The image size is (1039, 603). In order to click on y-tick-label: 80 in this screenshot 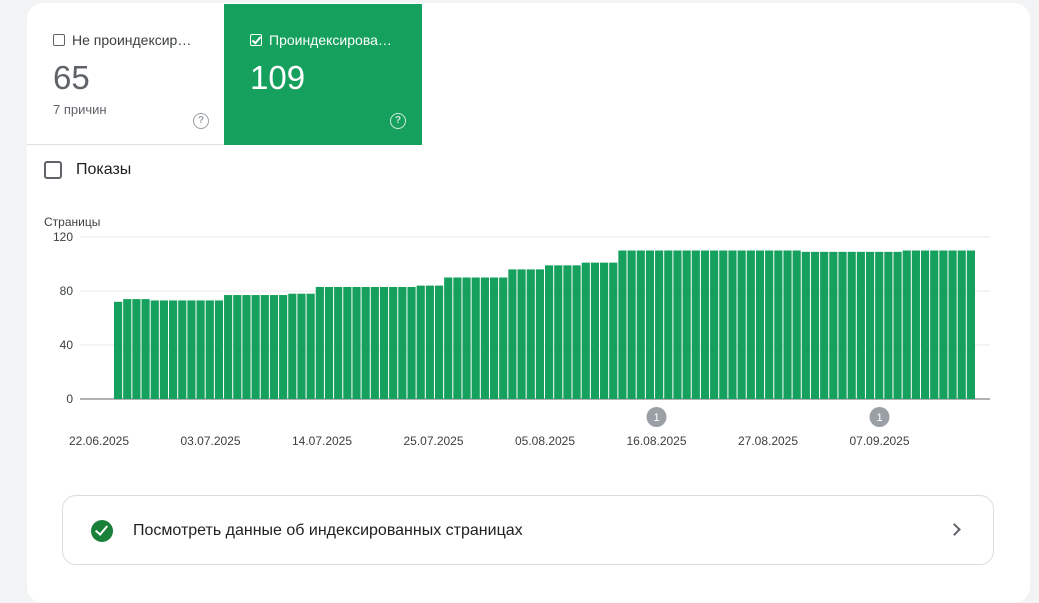, I will do `click(67, 291)`.